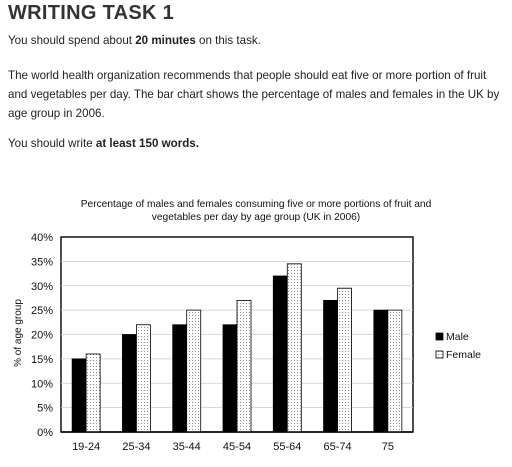  I want to click on task-title: WRITING TASK 1, so click(91, 13).